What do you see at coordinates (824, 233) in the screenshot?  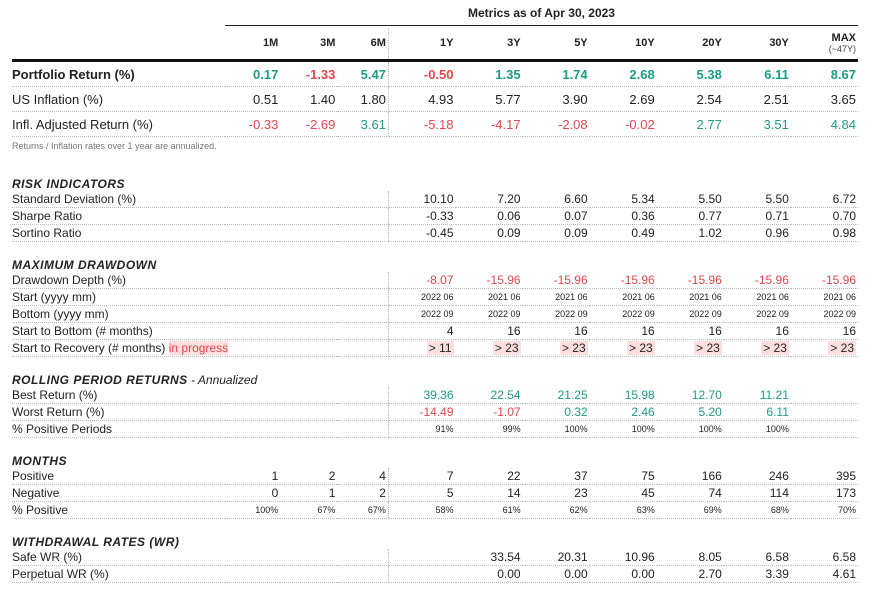 I see `value-cell: 0.98` at bounding box center [824, 233].